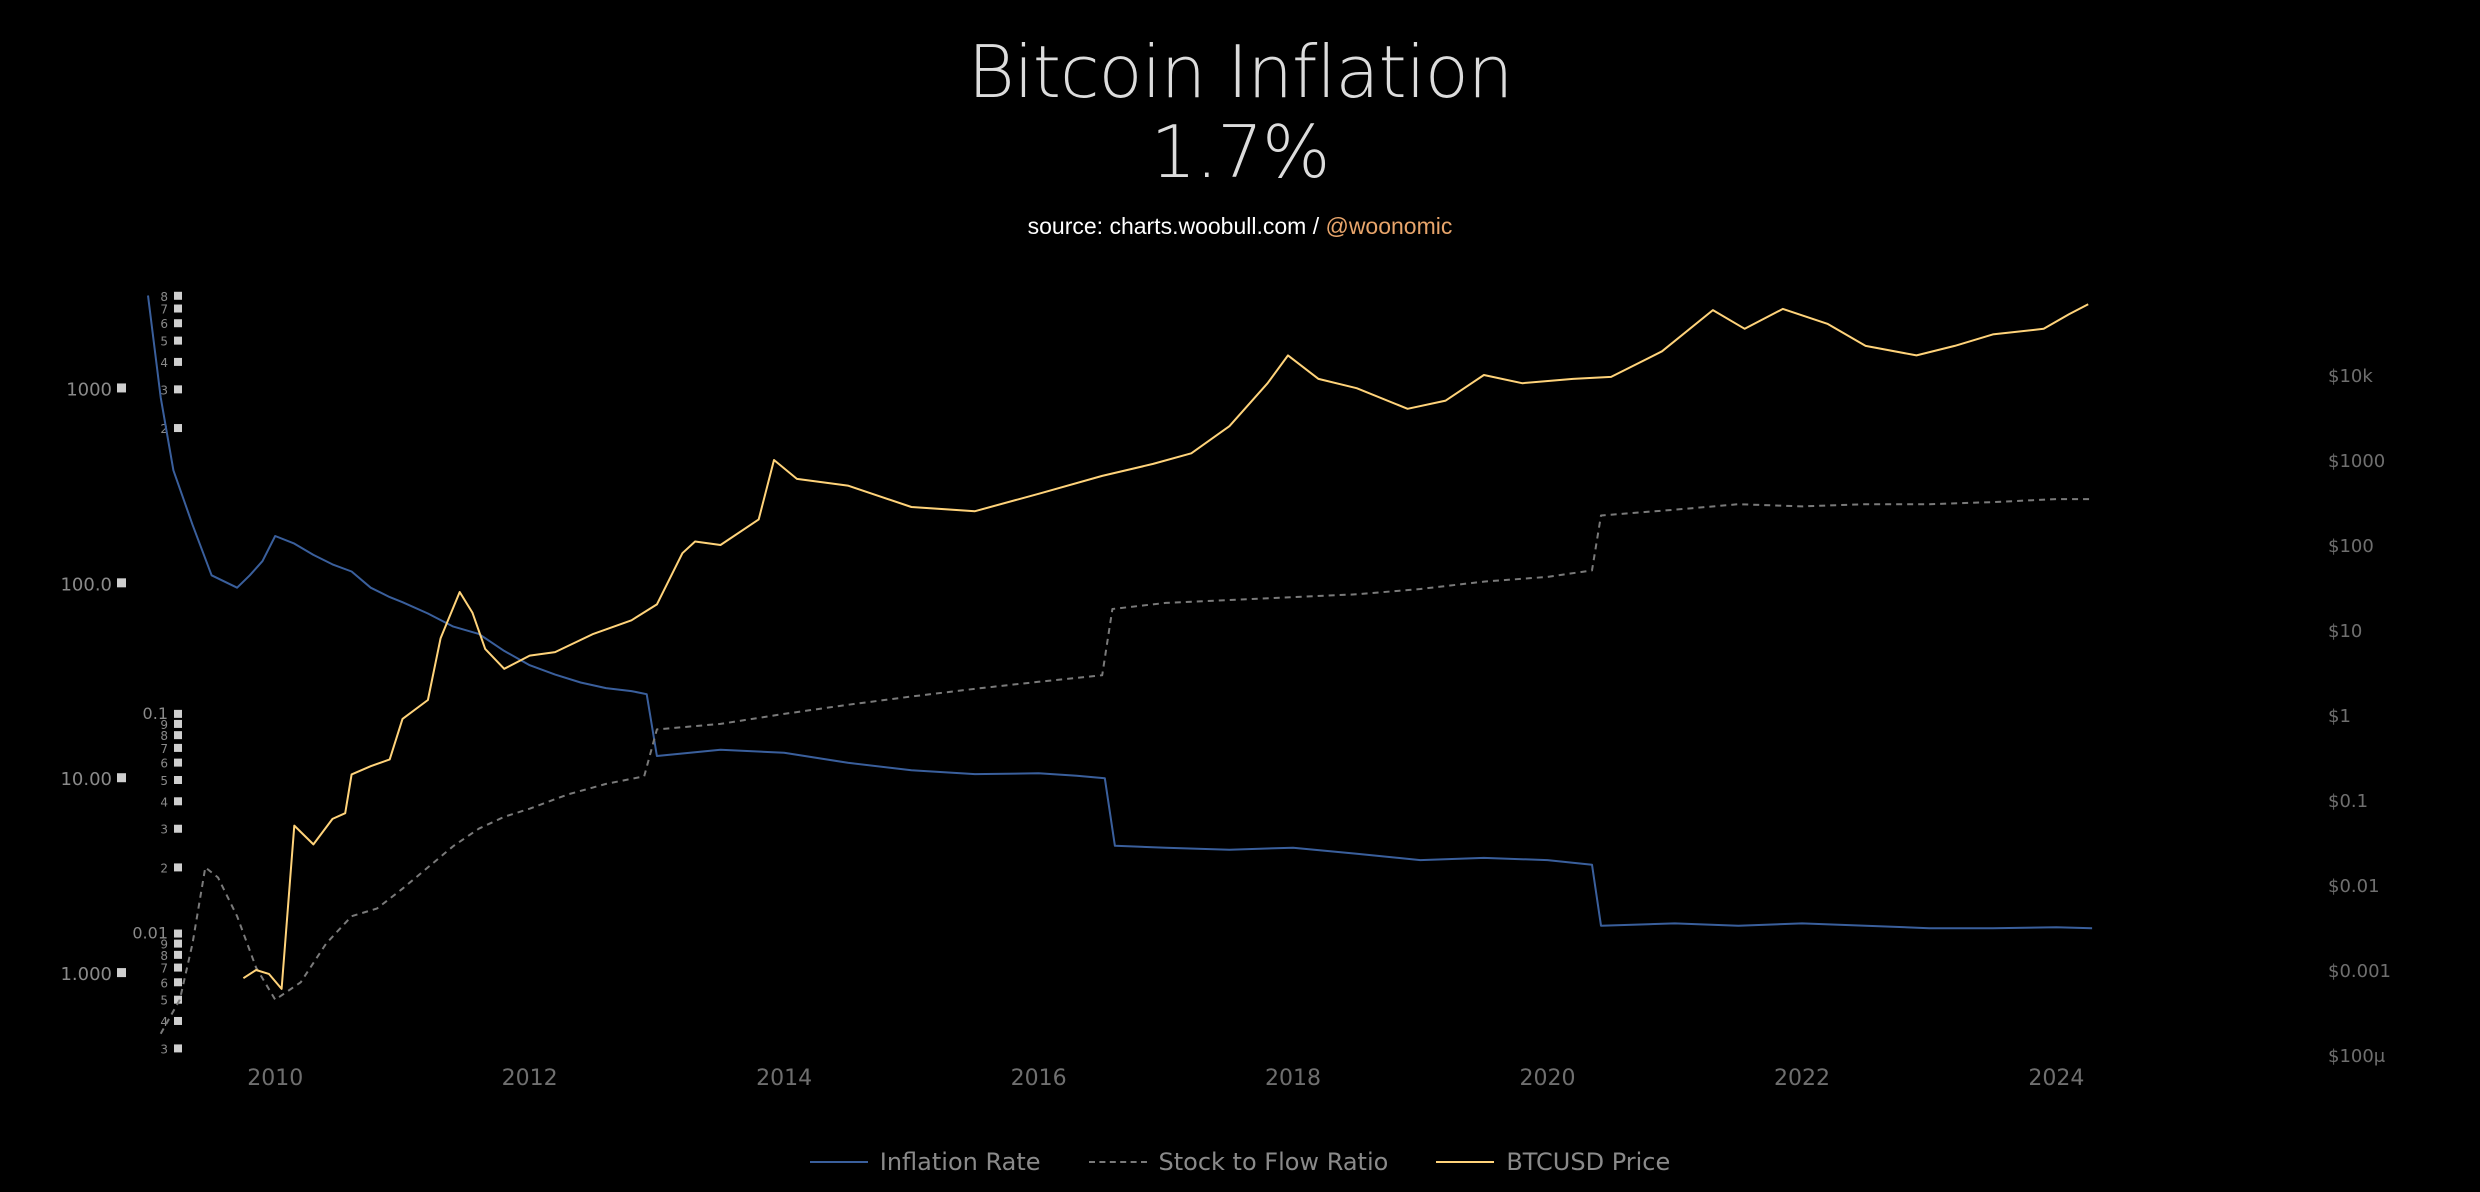 The image size is (2480, 1192). I want to click on x-tick-label: 2012, so click(530, 1078).